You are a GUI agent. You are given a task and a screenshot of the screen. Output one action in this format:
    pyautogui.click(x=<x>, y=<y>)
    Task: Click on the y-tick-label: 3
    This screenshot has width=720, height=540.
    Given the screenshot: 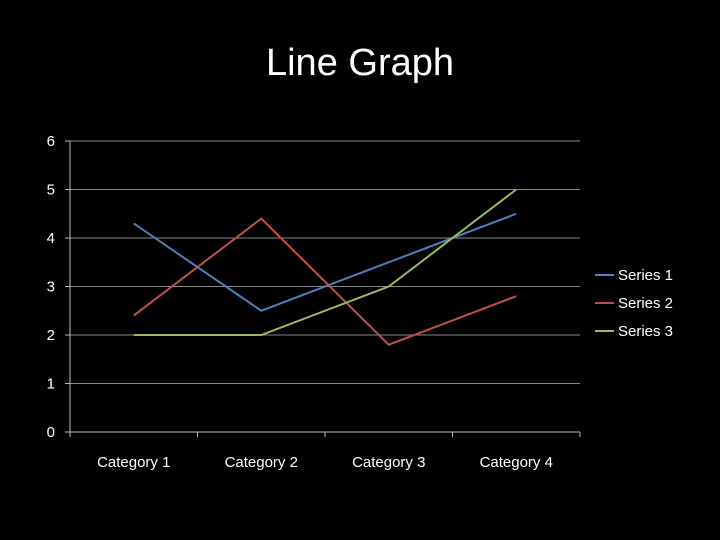 What is the action you would take?
    pyautogui.click(x=51, y=287)
    